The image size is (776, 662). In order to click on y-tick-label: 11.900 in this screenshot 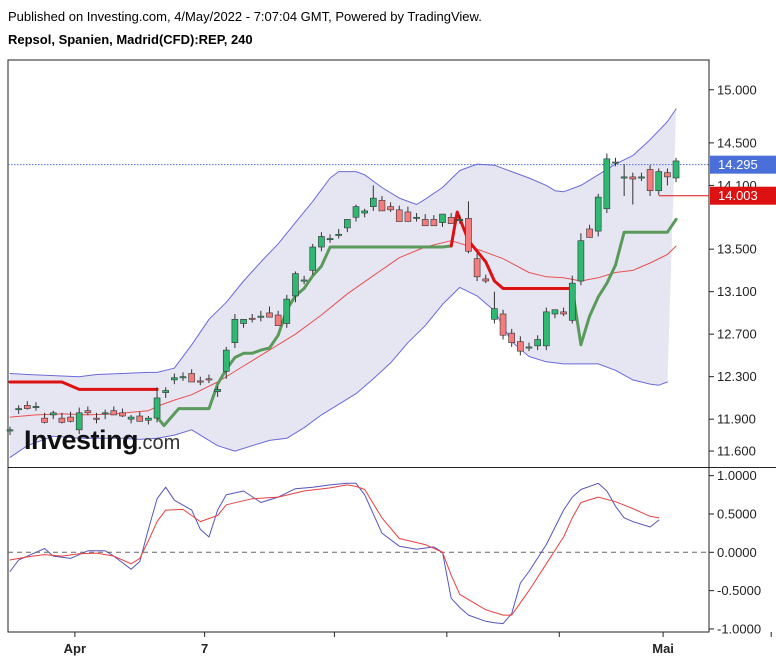, I will do `click(736, 419)`.